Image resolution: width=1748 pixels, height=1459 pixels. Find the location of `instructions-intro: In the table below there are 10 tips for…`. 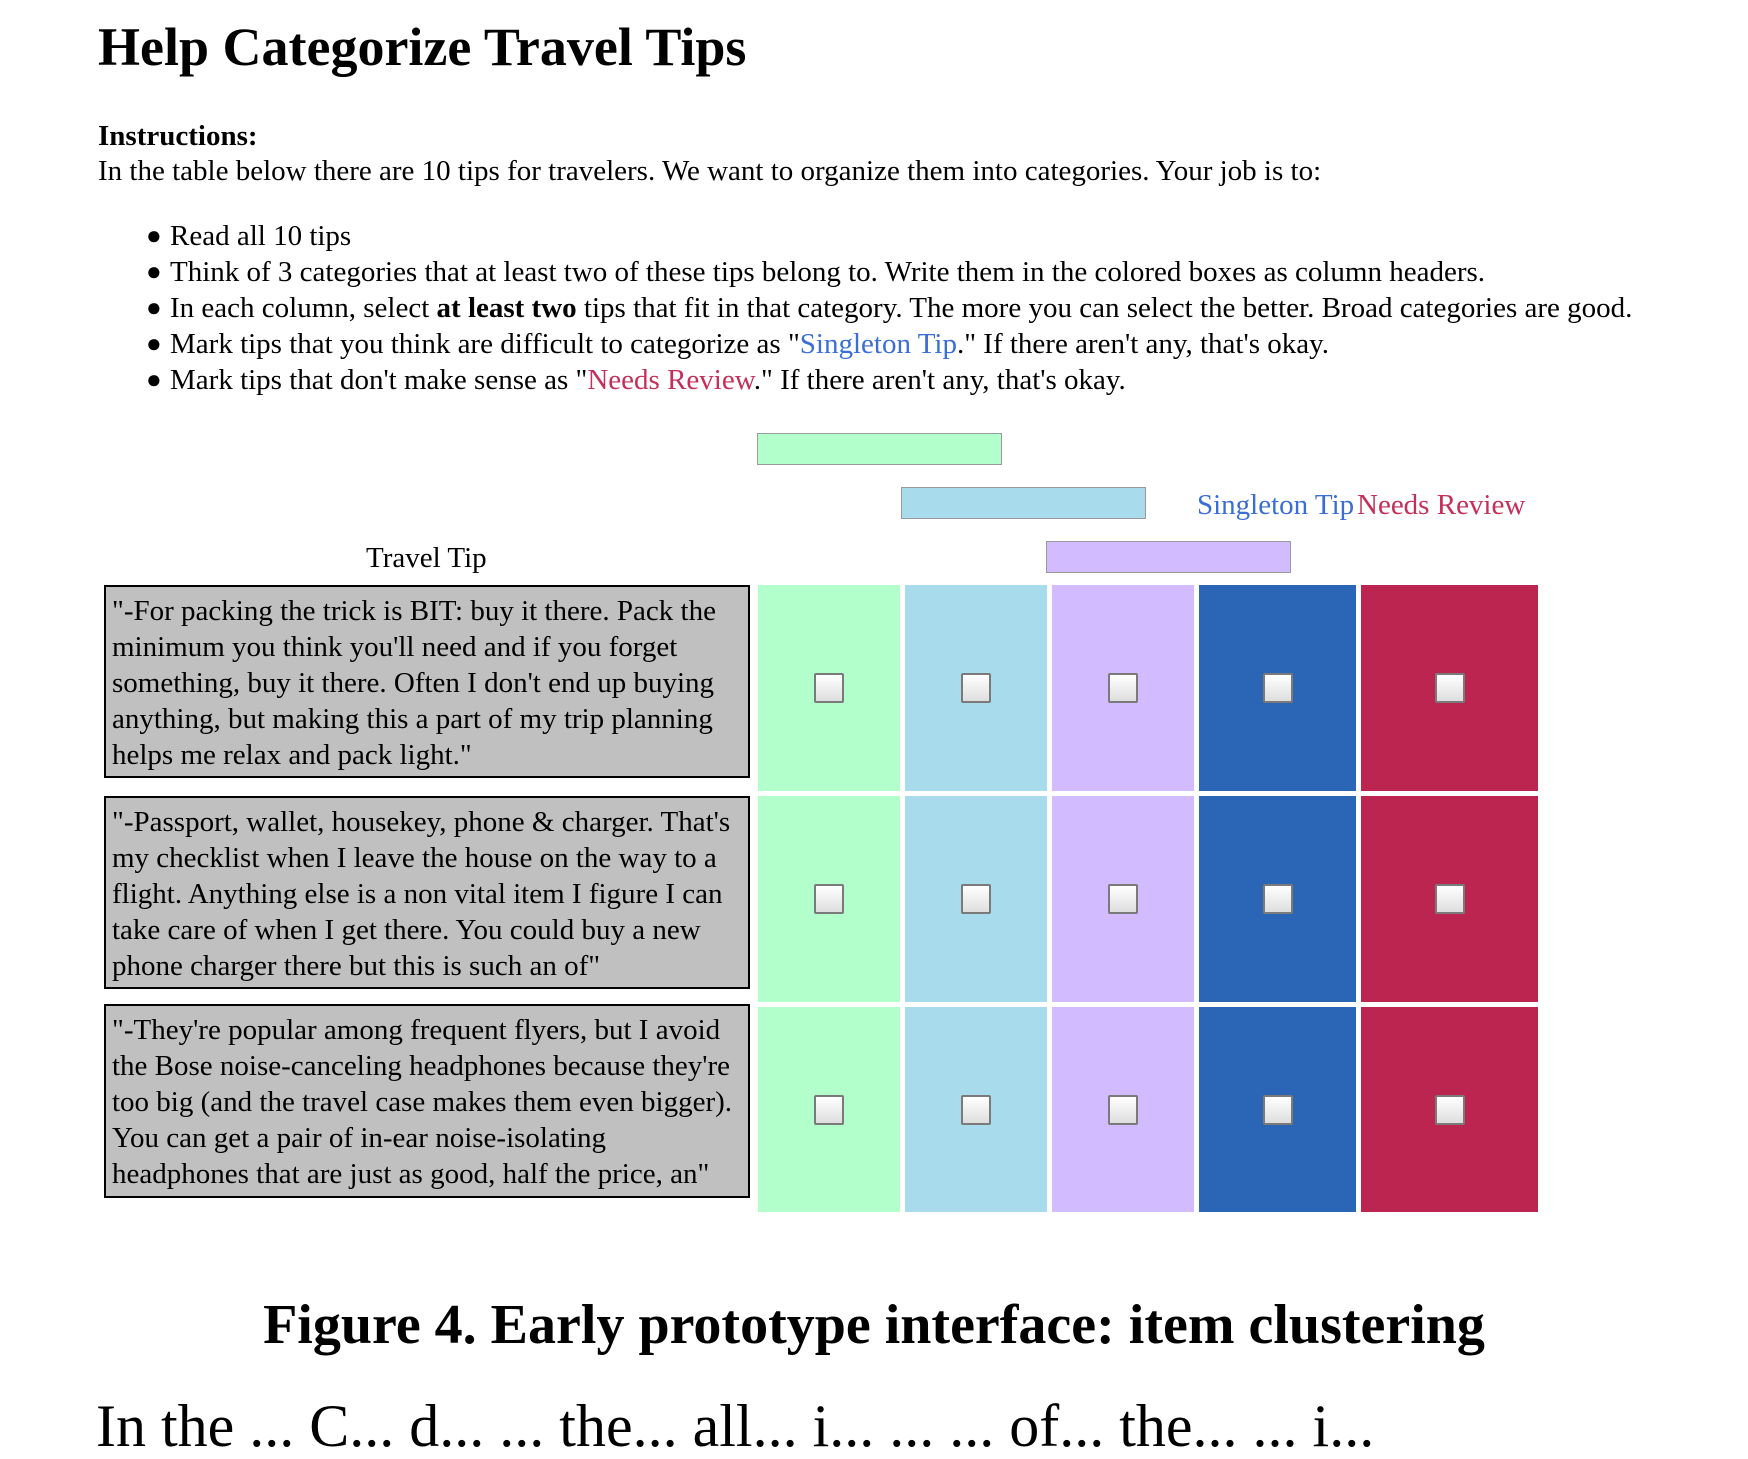

instructions-intro: In the table below there are 10 tips for… is located at coordinates (710, 171).